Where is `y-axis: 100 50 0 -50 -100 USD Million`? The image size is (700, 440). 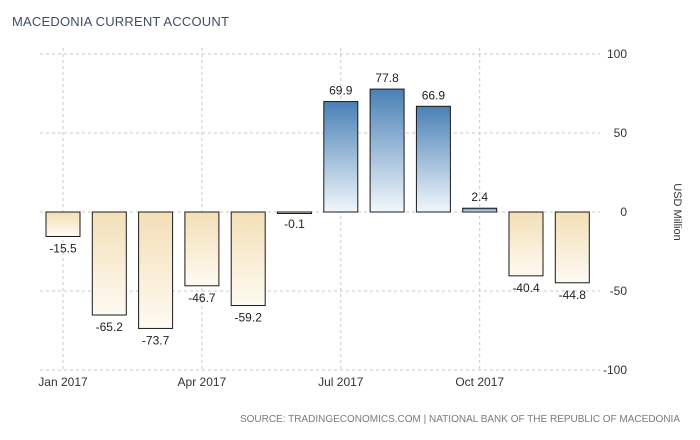 y-axis: 100 50 0 -50 -100 USD Million is located at coordinates (643, 212).